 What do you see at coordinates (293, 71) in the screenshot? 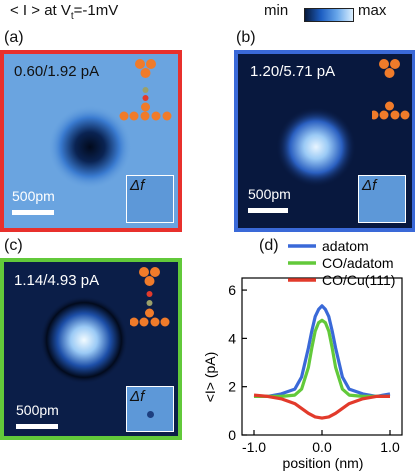
I see `panel-b-value: 1.20/5.71 pA` at bounding box center [293, 71].